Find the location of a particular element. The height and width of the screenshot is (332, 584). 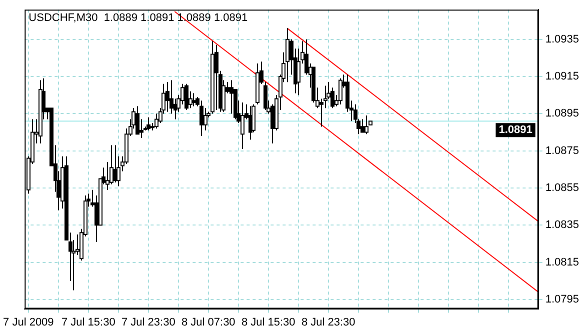

y-tick-label: 1.0795 is located at coordinates (562, 300).